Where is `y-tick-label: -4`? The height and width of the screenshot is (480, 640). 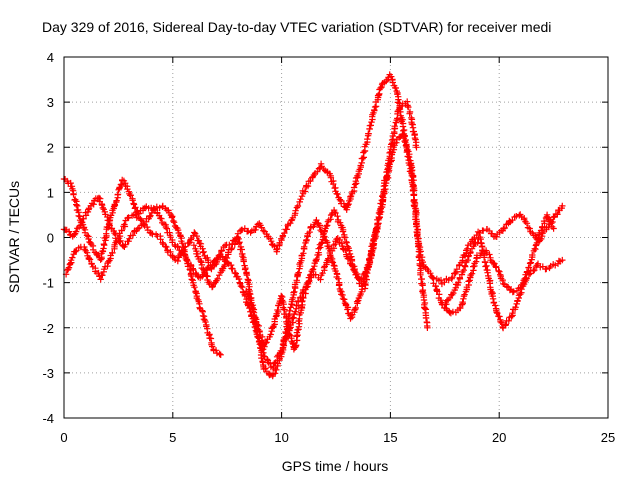 y-tick-label: -4 is located at coordinates (48, 418).